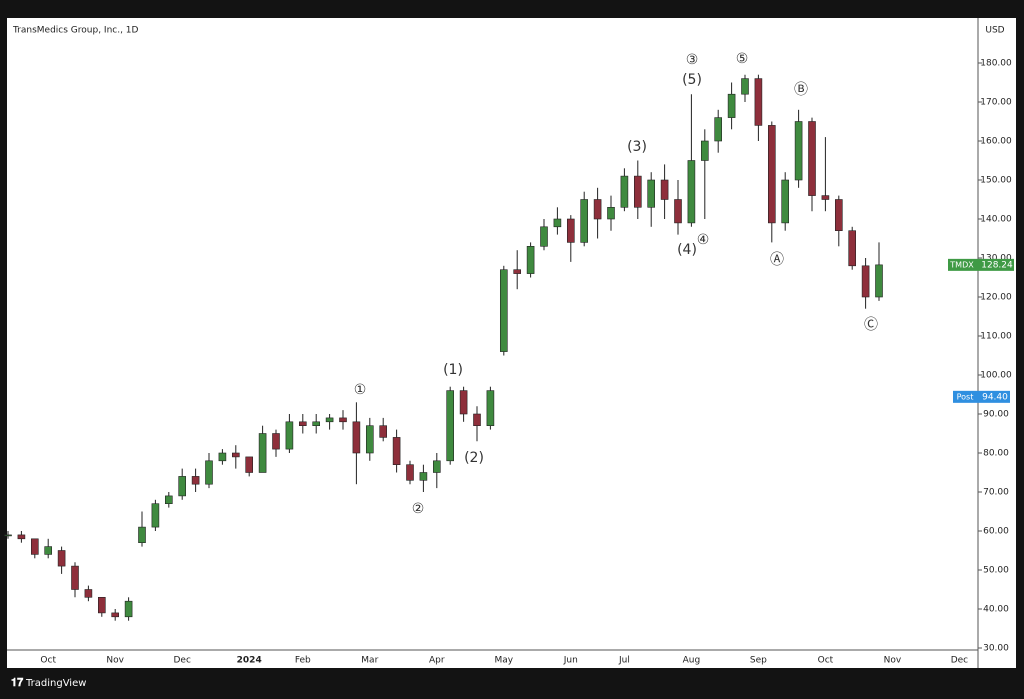  I want to click on wave-label: ①, so click(360, 390).